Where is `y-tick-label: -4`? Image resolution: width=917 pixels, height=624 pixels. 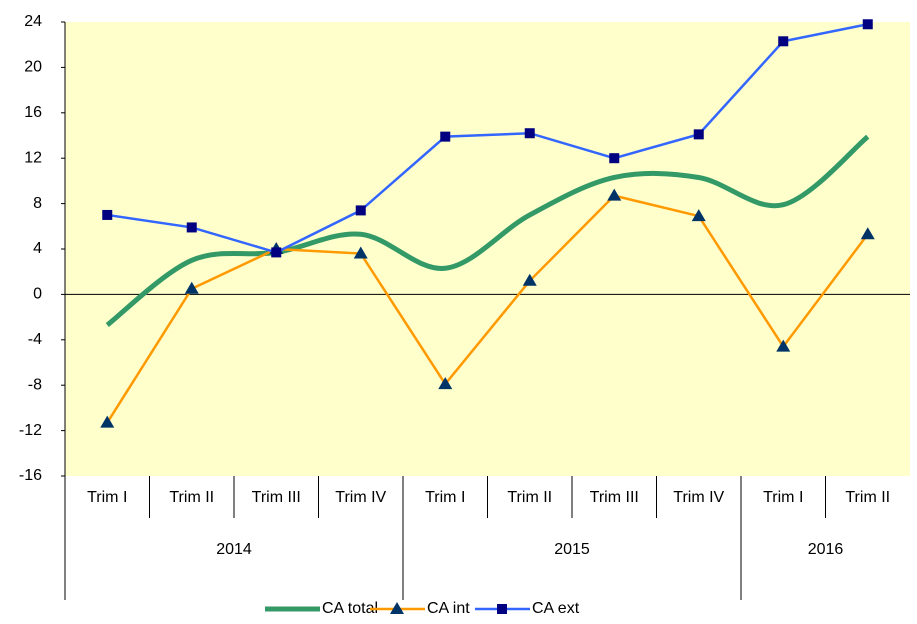 y-tick-label: -4 is located at coordinates (35, 339).